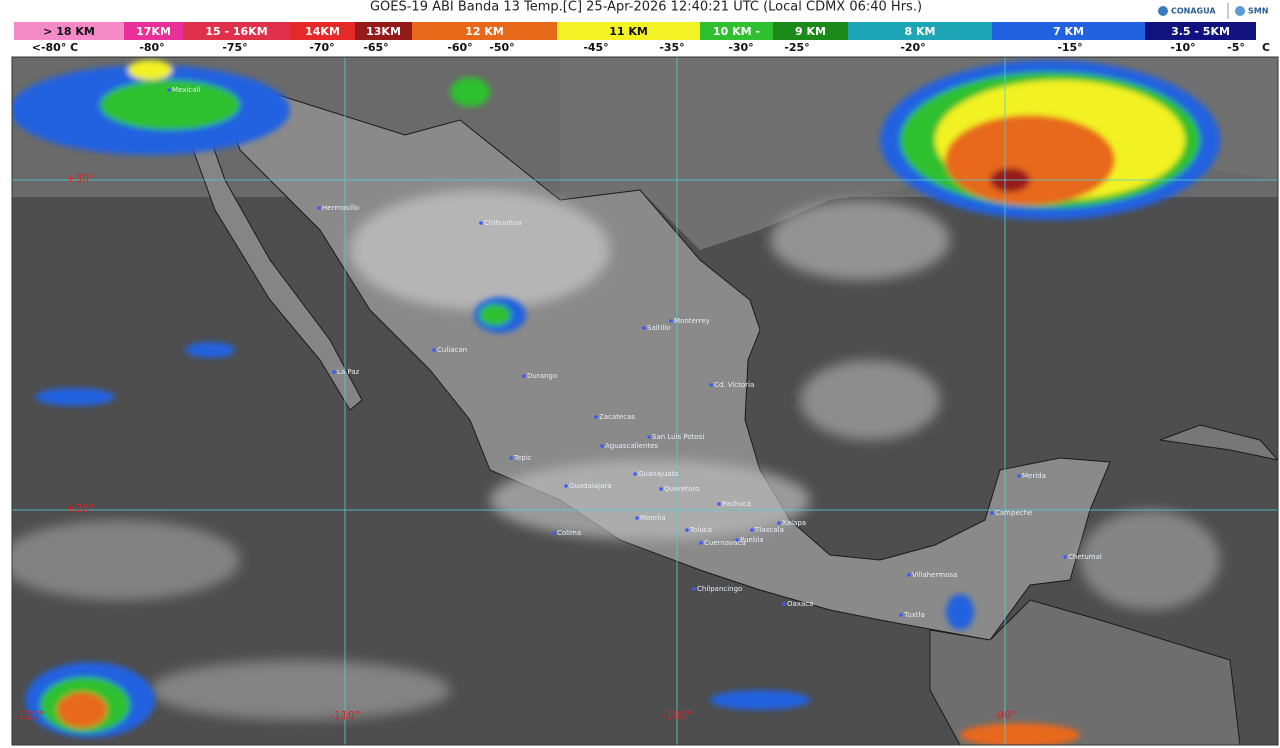  I want to click on legend-temp-label: -20°, so click(912, 47).